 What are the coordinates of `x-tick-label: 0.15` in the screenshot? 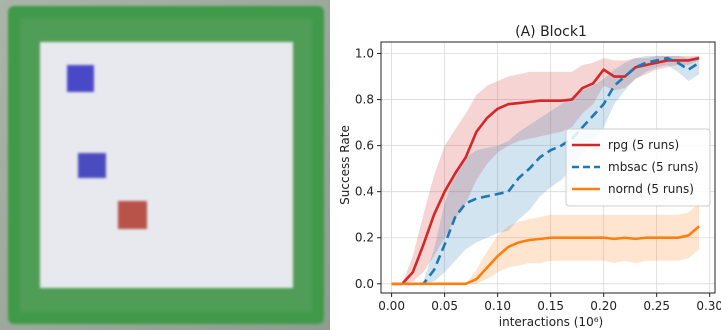 It's located at (550, 306).